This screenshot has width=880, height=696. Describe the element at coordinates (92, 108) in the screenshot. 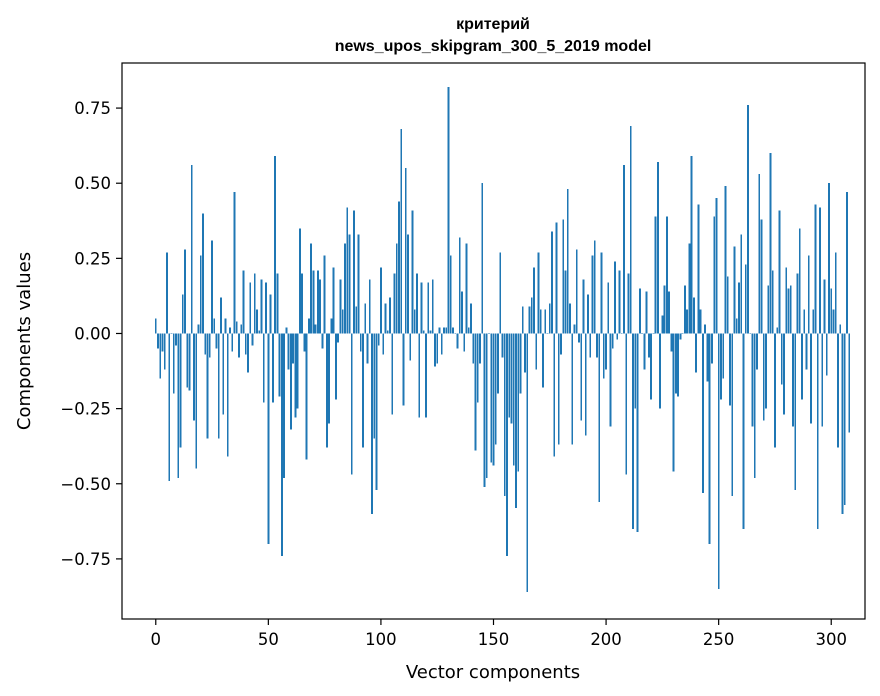

I see `y-tick-label: 0.75` at that location.